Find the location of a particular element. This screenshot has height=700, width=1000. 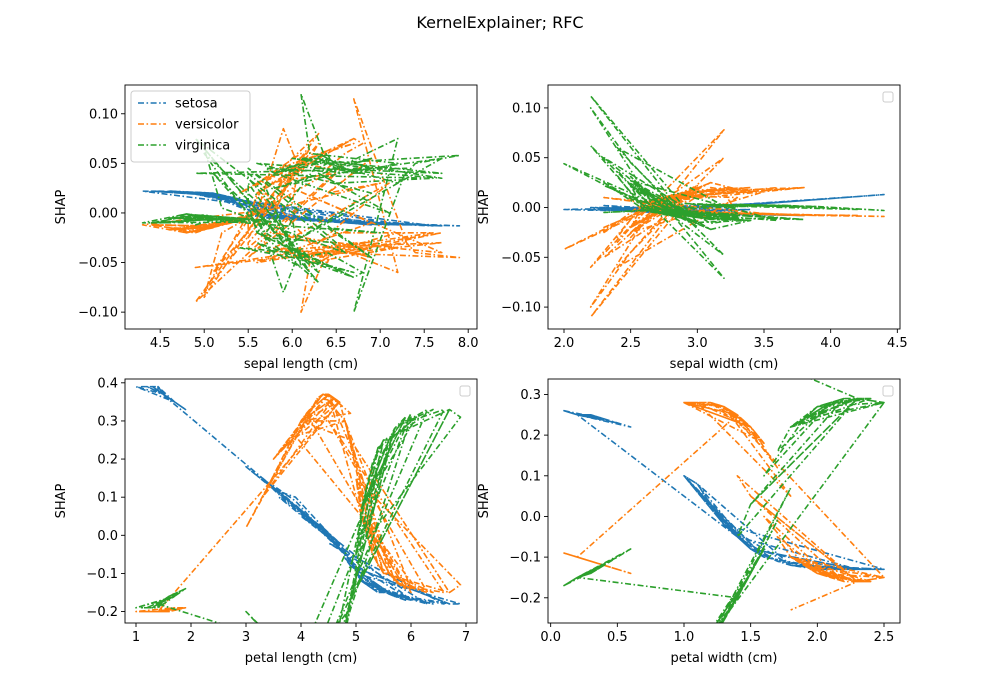

x-tick-label: 5.0 is located at coordinates (204, 343).